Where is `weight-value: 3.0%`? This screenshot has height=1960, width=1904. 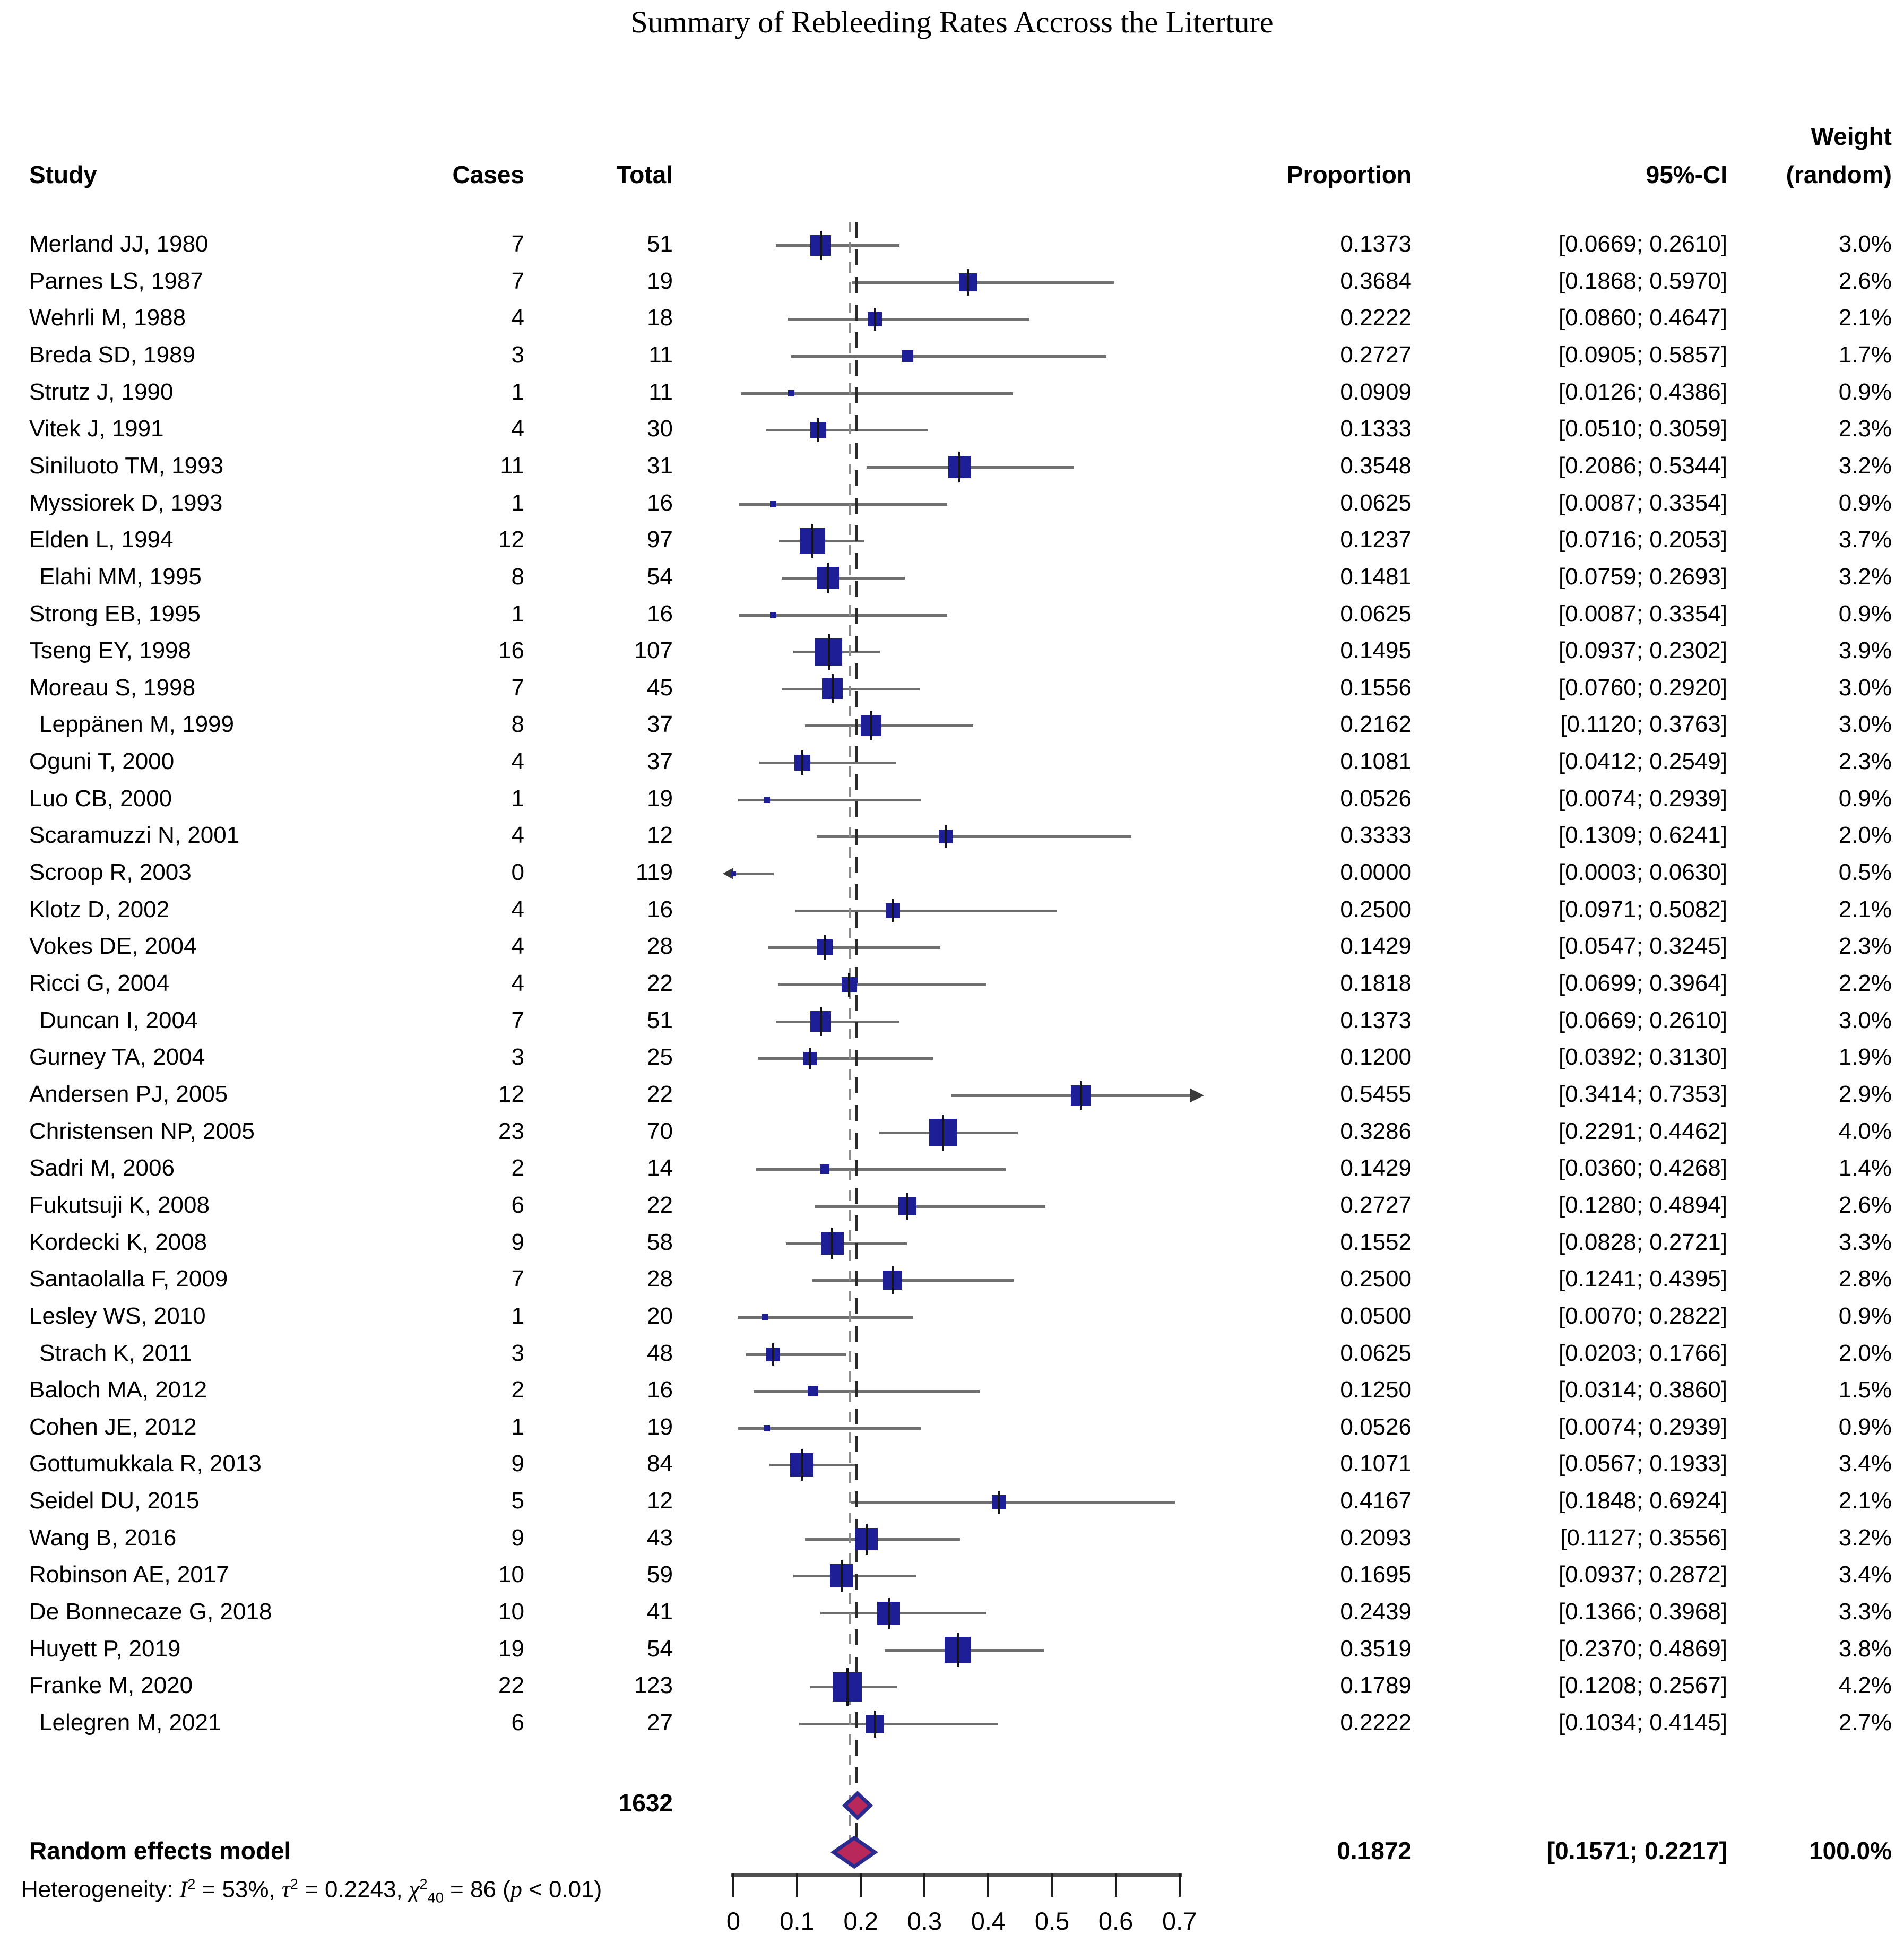 weight-value: 3.0% is located at coordinates (1865, 1020).